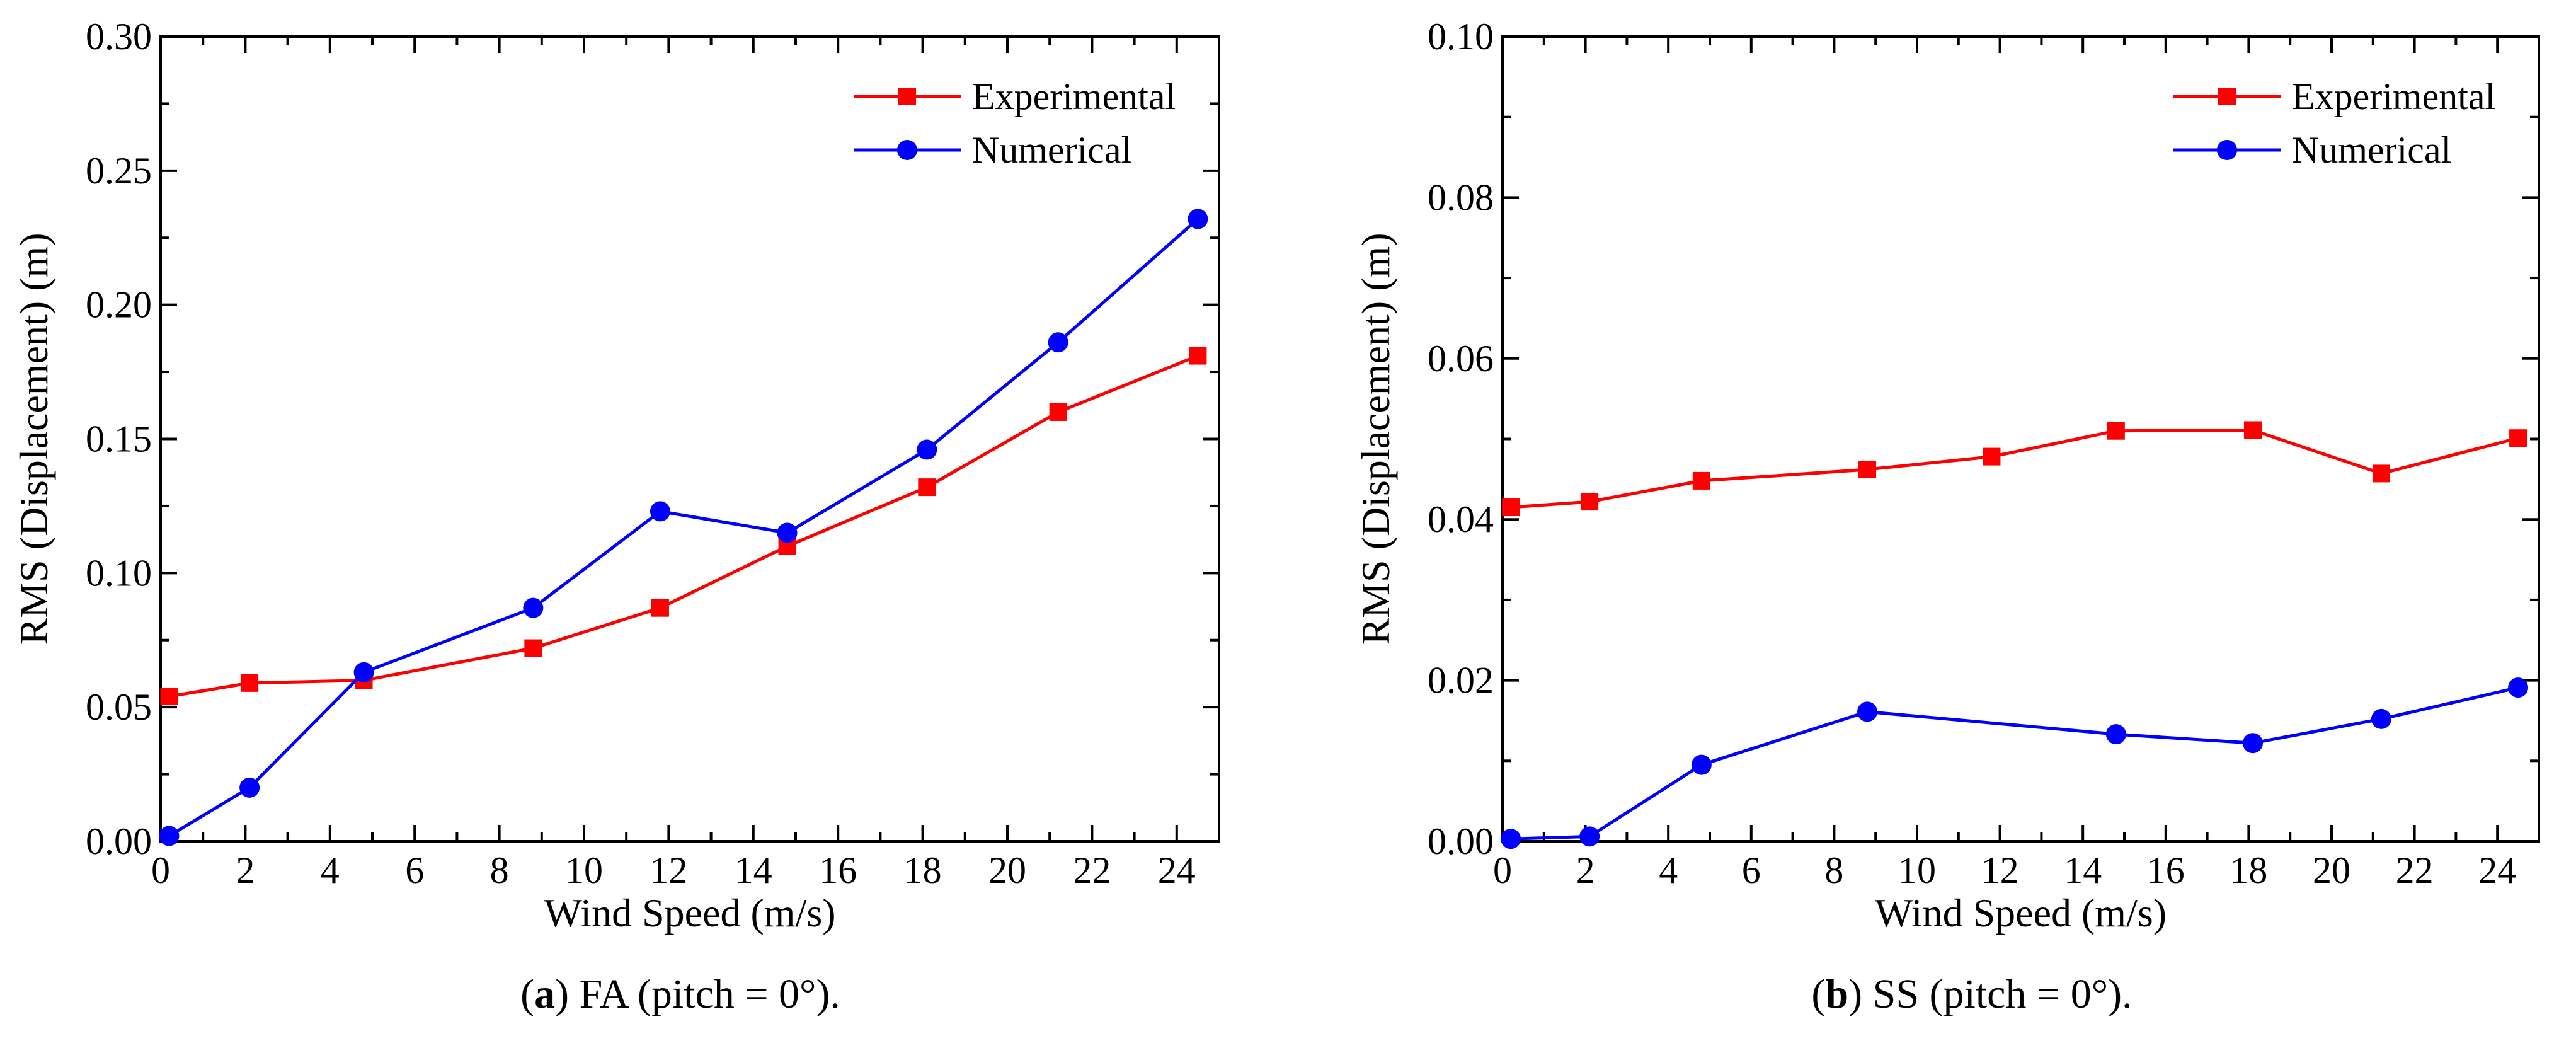 The height and width of the screenshot is (1048, 2576). Describe the element at coordinates (545, 994) in the screenshot. I see `caption-a-letter: a` at that location.